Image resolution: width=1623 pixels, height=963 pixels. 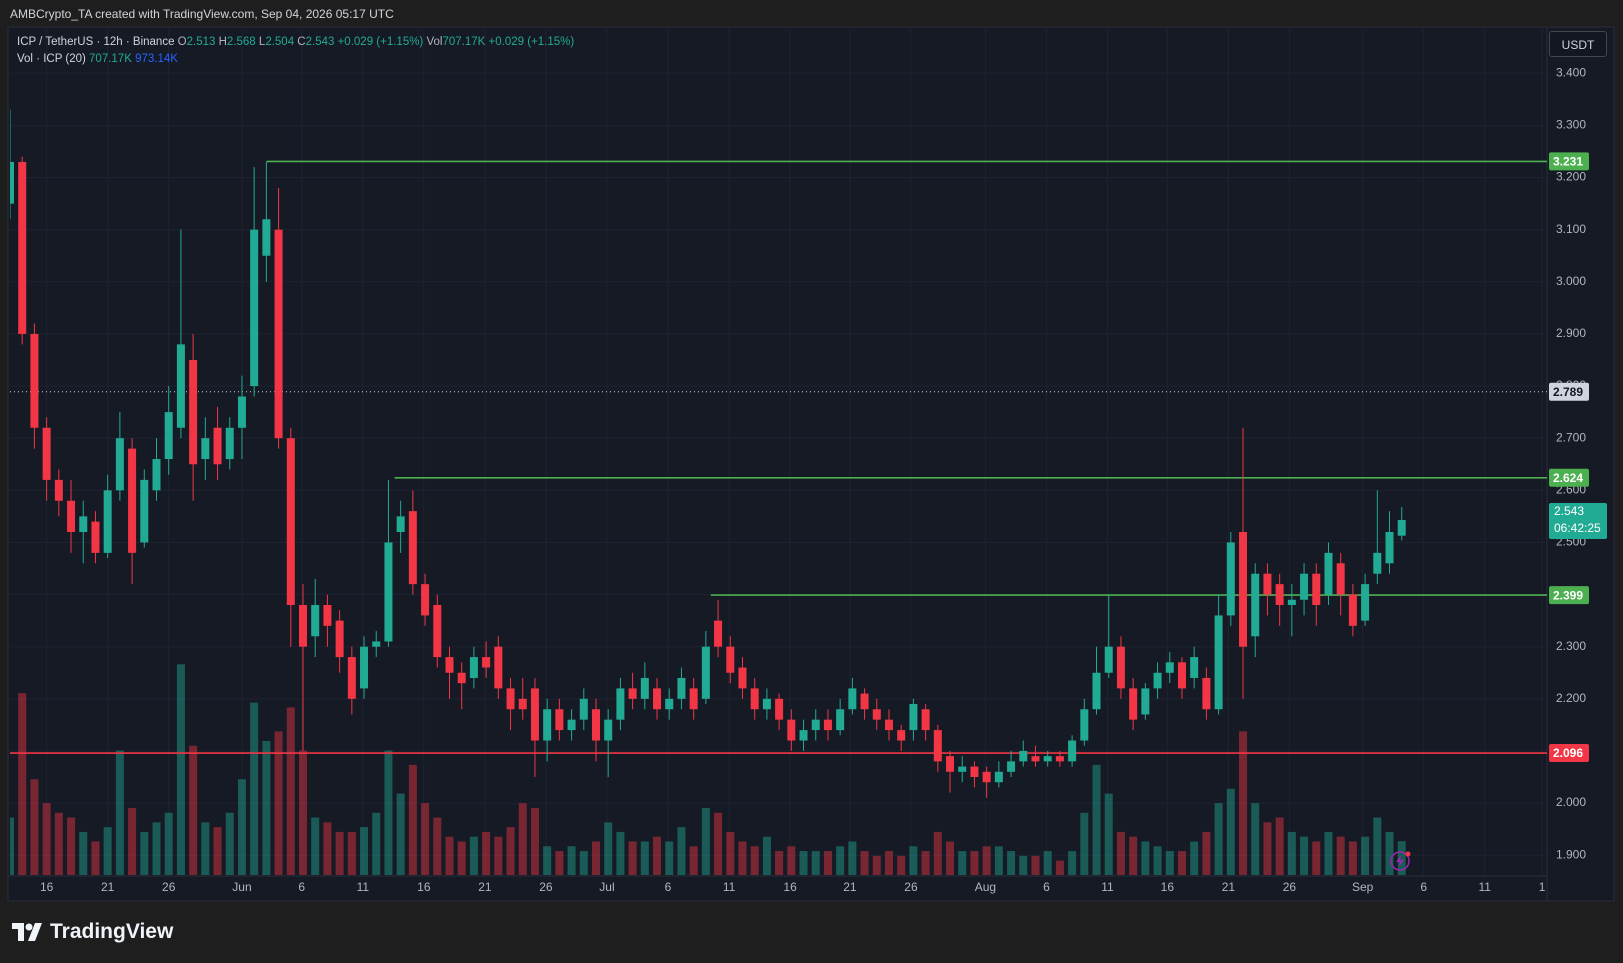 I want to click on x-tick-label: Sep, so click(x=1363, y=887).